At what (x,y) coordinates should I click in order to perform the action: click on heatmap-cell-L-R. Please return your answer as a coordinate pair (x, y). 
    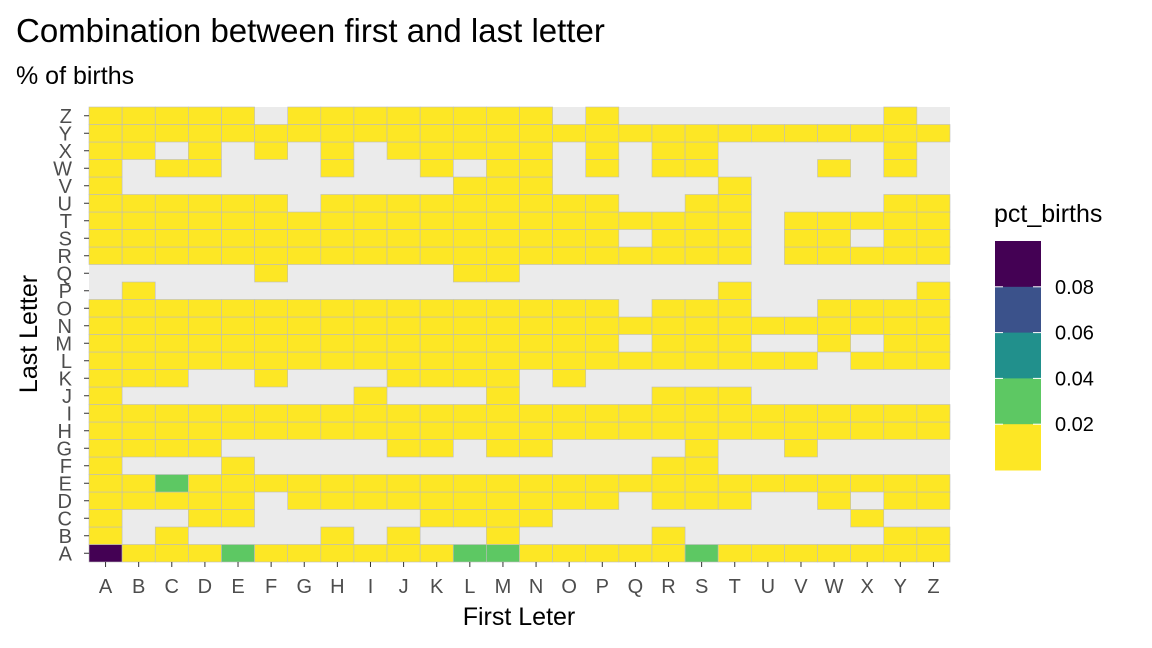
    Looking at the image, I should click on (469, 255).